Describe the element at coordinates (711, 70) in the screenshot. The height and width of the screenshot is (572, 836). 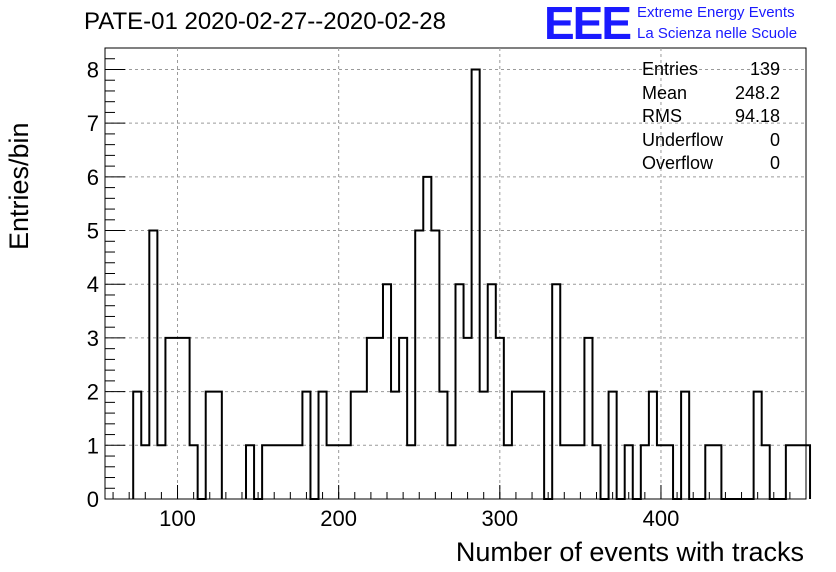
I see `stat-row-entries: Entries 139` at that location.